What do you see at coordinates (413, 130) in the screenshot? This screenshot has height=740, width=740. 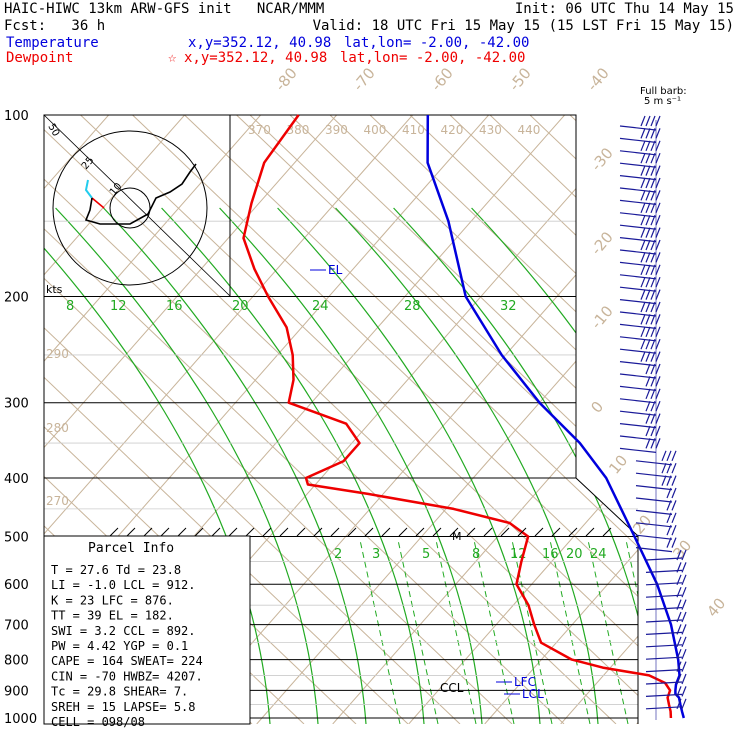 I see `theta-label: 410` at bounding box center [413, 130].